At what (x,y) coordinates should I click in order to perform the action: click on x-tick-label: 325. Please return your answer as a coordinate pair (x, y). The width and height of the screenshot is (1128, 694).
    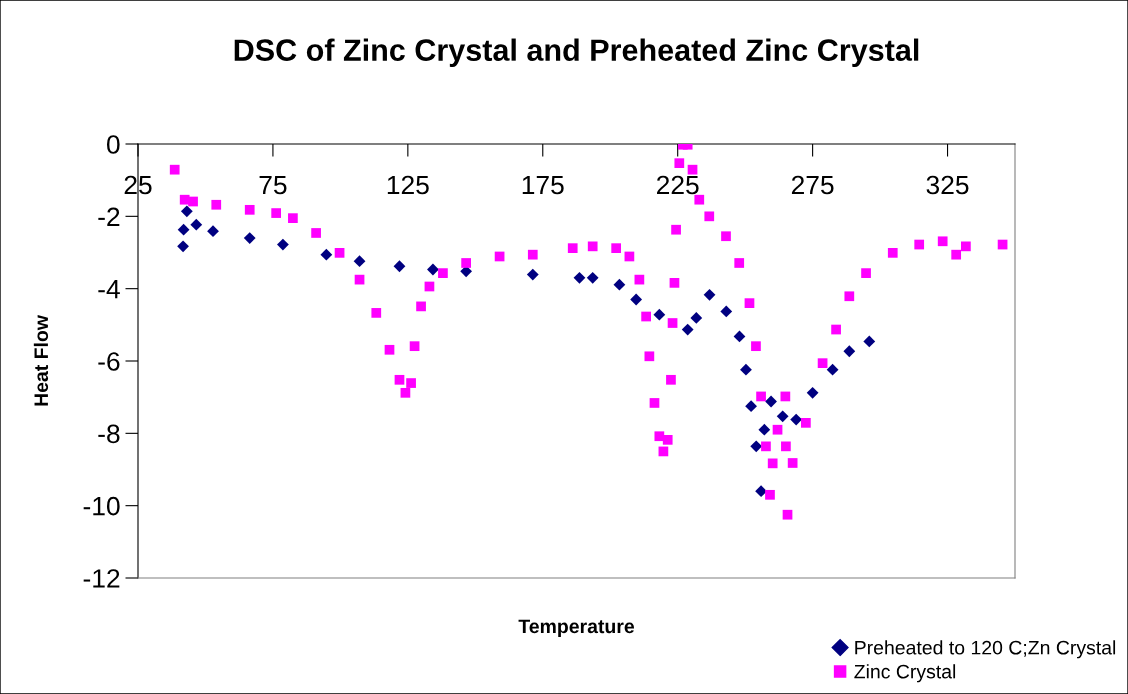
    Looking at the image, I should click on (947, 185).